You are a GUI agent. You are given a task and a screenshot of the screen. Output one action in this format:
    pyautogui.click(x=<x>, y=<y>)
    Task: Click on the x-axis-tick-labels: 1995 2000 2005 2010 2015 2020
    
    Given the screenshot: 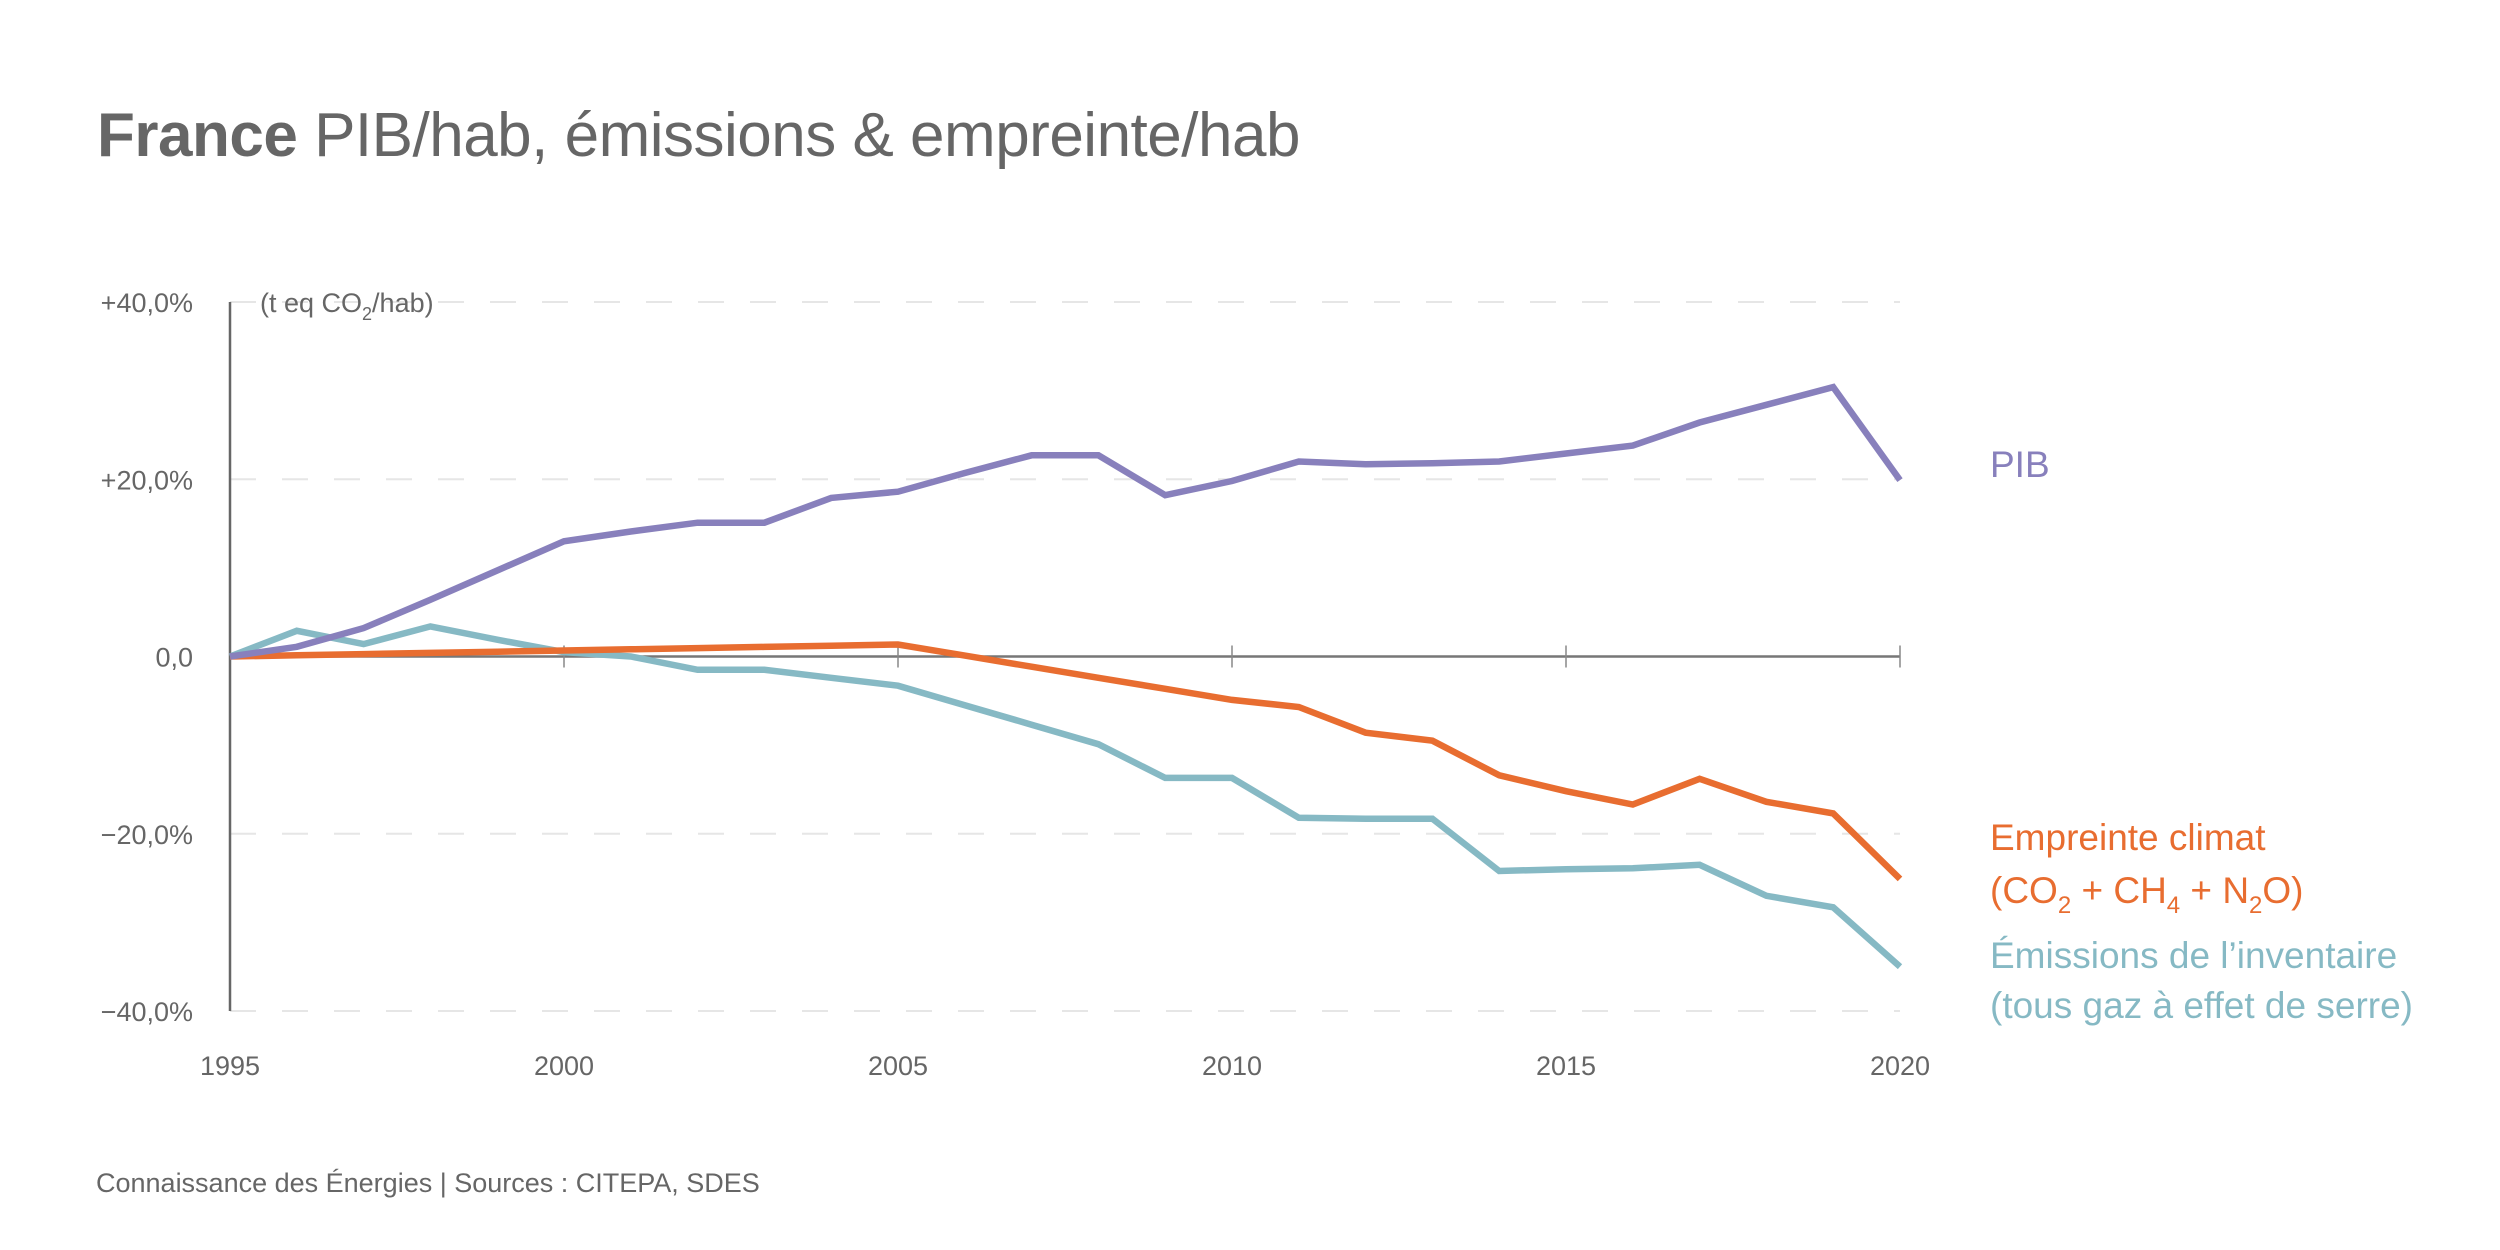 What is the action you would take?
    pyautogui.click(x=1065, y=1066)
    